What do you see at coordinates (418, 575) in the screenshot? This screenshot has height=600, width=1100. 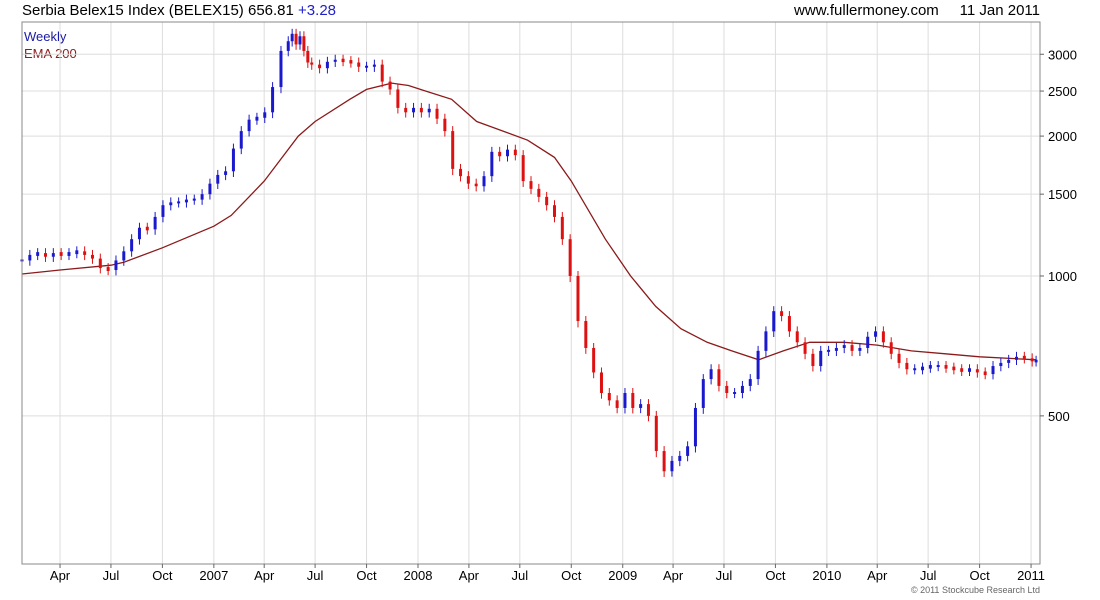 I see `x-tick-label: 2008` at bounding box center [418, 575].